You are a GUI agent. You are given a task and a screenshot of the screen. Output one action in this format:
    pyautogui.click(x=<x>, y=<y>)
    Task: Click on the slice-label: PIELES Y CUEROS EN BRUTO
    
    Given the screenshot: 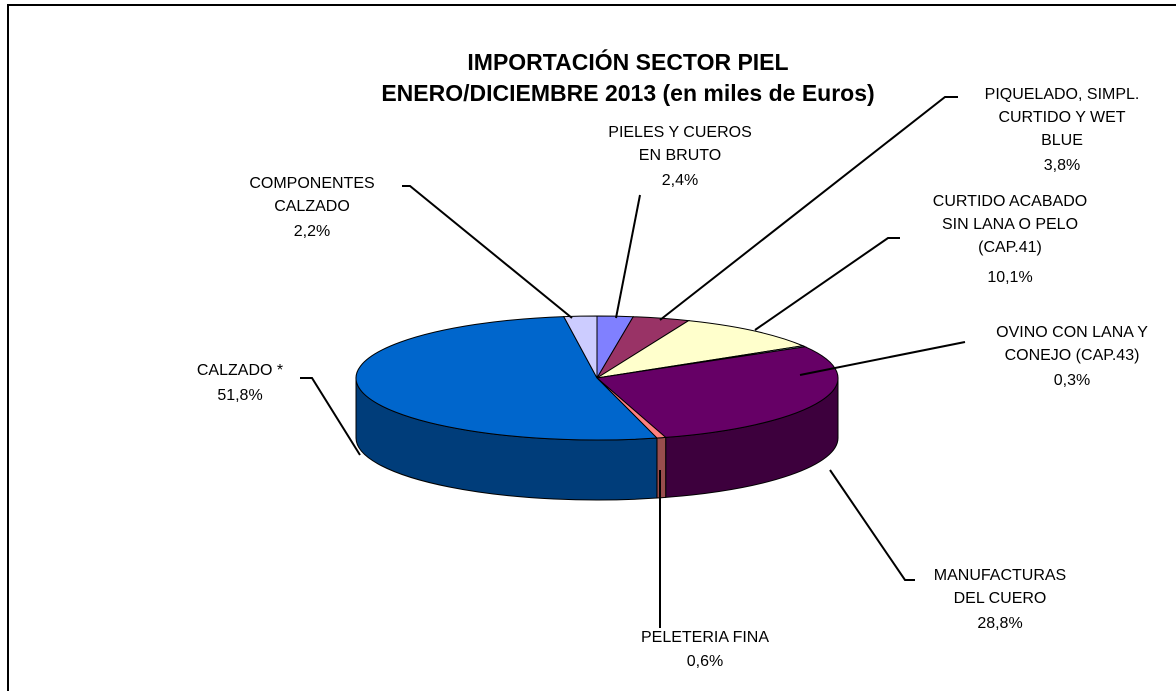 What is the action you would take?
    pyautogui.click(x=679, y=144)
    